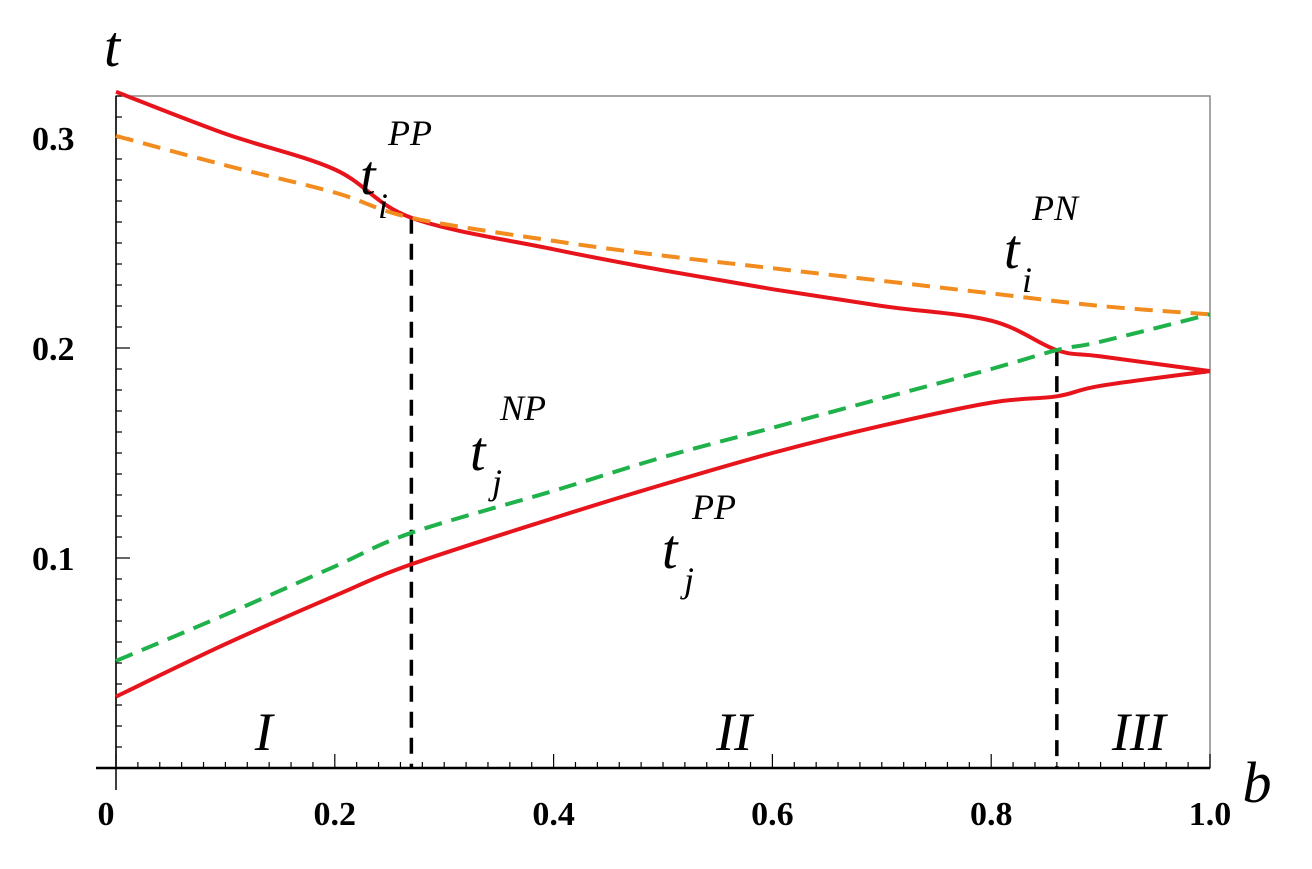  What do you see at coordinates (1042, 244) in the screenshot?
I see `label-ti-pn: t PN i` at bounding box center [1042, 244].